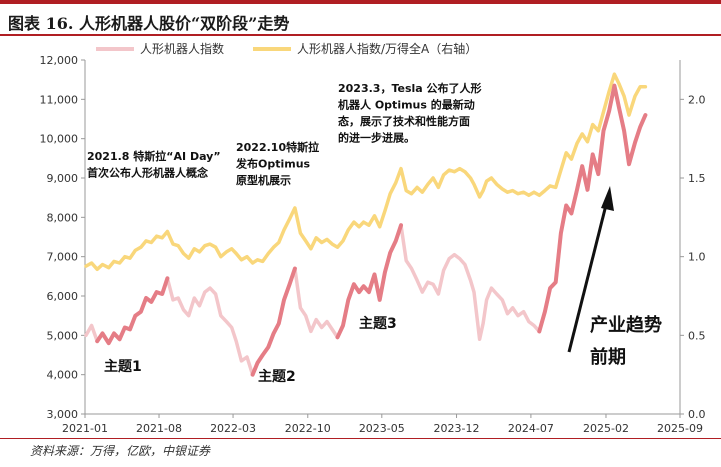  What do you see at coordinates (607, 198) in the screenshot?
I see `trend-arrow-head` at bounding box center [607, 198].